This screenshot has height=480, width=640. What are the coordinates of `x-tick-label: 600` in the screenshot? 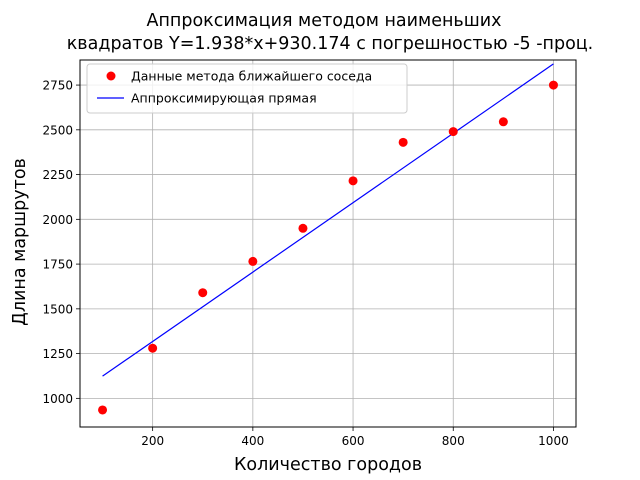 It's located at (353, 441).